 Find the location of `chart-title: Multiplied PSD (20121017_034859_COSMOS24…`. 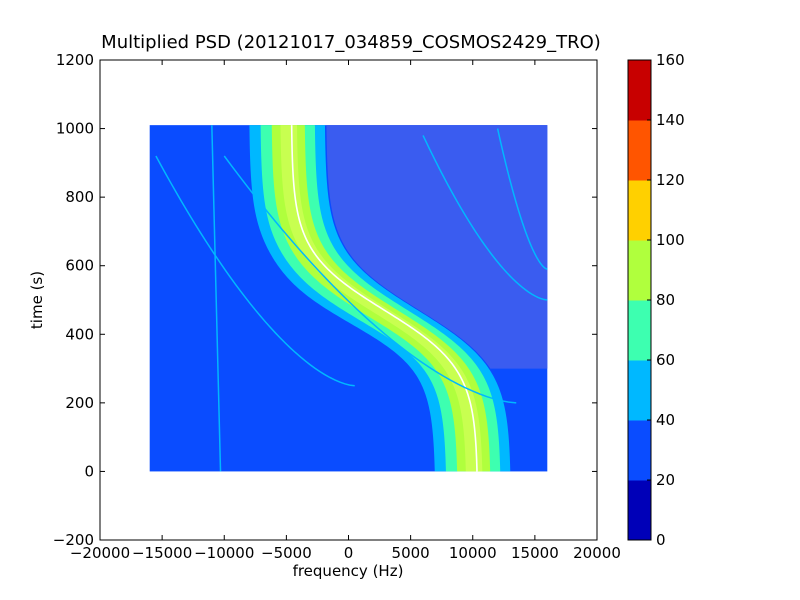

chart-title: Multiplied PSD (20121017_034859_COSMOS24… is located at coordinates (351, 42).